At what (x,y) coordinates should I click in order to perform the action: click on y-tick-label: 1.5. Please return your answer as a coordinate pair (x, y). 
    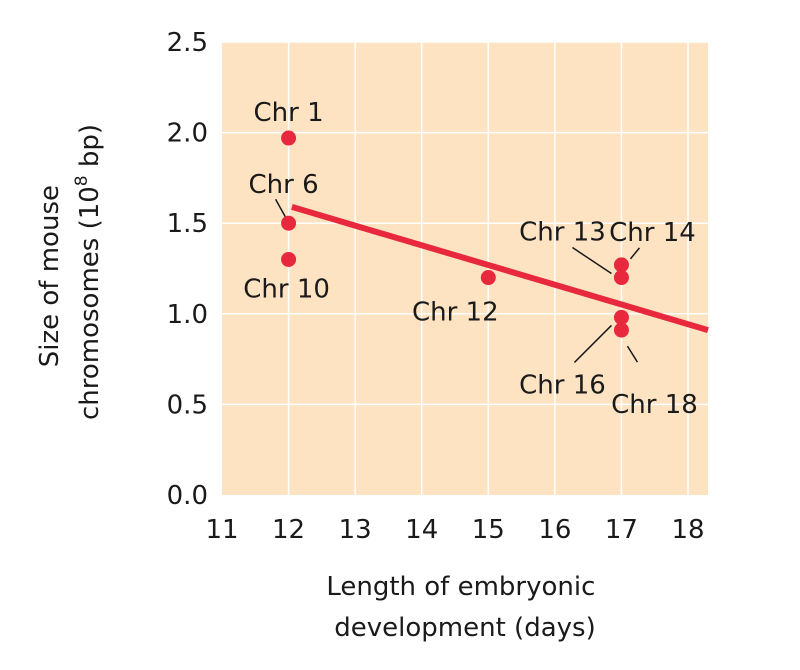
    Looking at the image, I should click on (187, 224).